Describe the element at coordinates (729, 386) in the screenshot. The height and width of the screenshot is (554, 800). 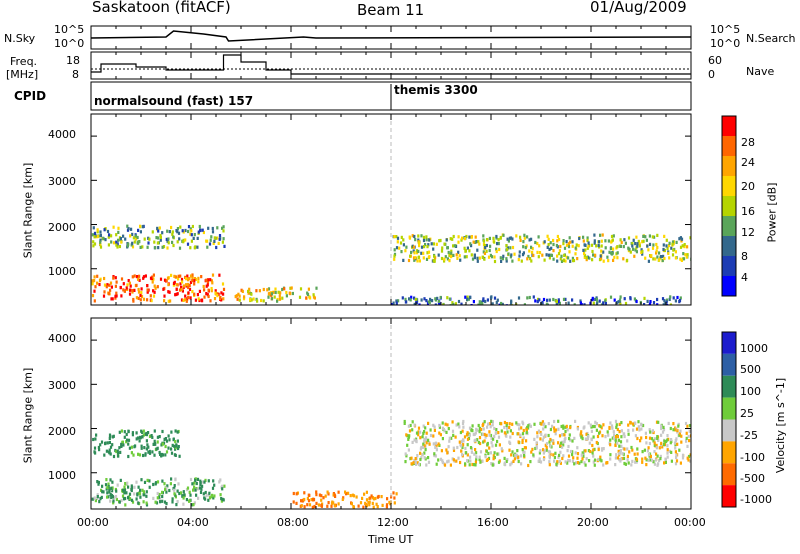
I see `velocity-colorbar-swatch` at that location.